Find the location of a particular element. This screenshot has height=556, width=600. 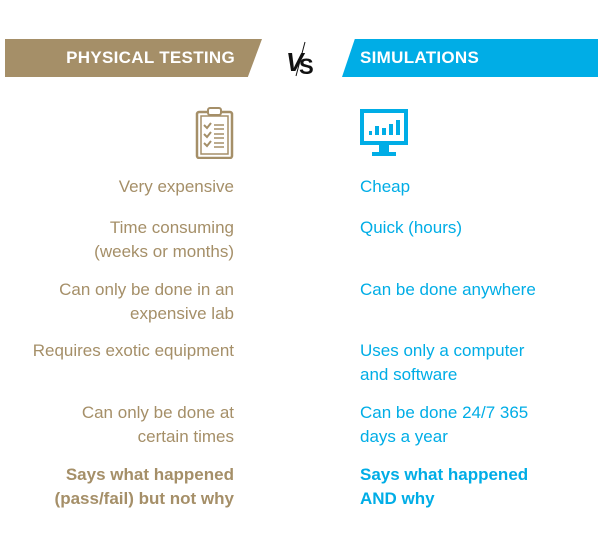

simulation-location: Can be done anywhere is located at coordinates (448, 289).